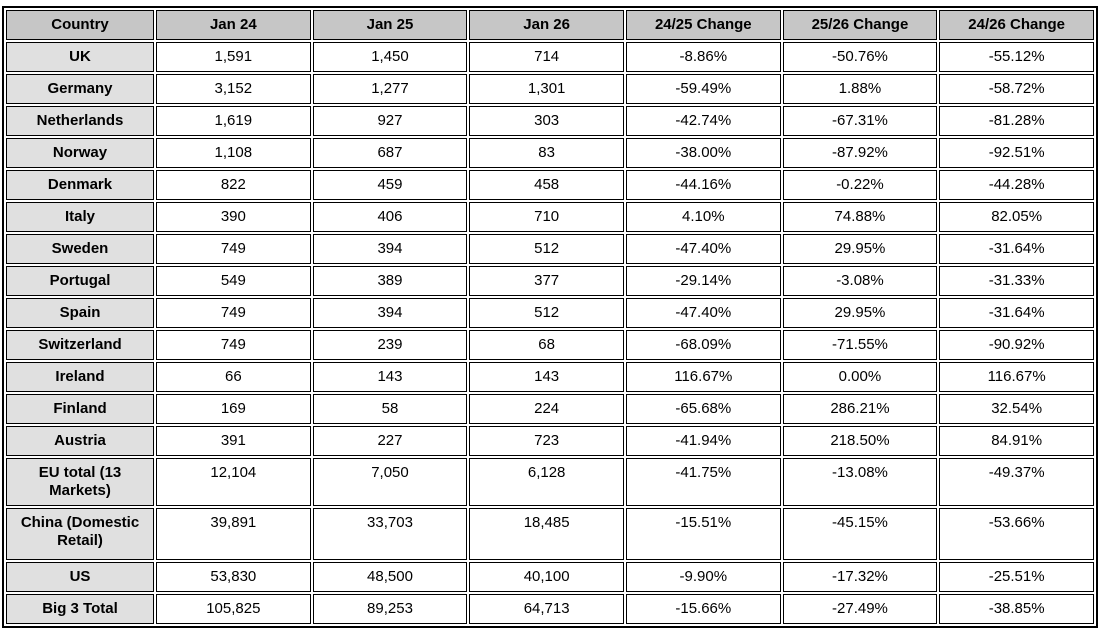 The height and width of the screenshot is (643, 1100). Describe the element at coordinates (860, 25) in the screenshot. I see `col-header-change-25-26: 25/26 Change` at that location.